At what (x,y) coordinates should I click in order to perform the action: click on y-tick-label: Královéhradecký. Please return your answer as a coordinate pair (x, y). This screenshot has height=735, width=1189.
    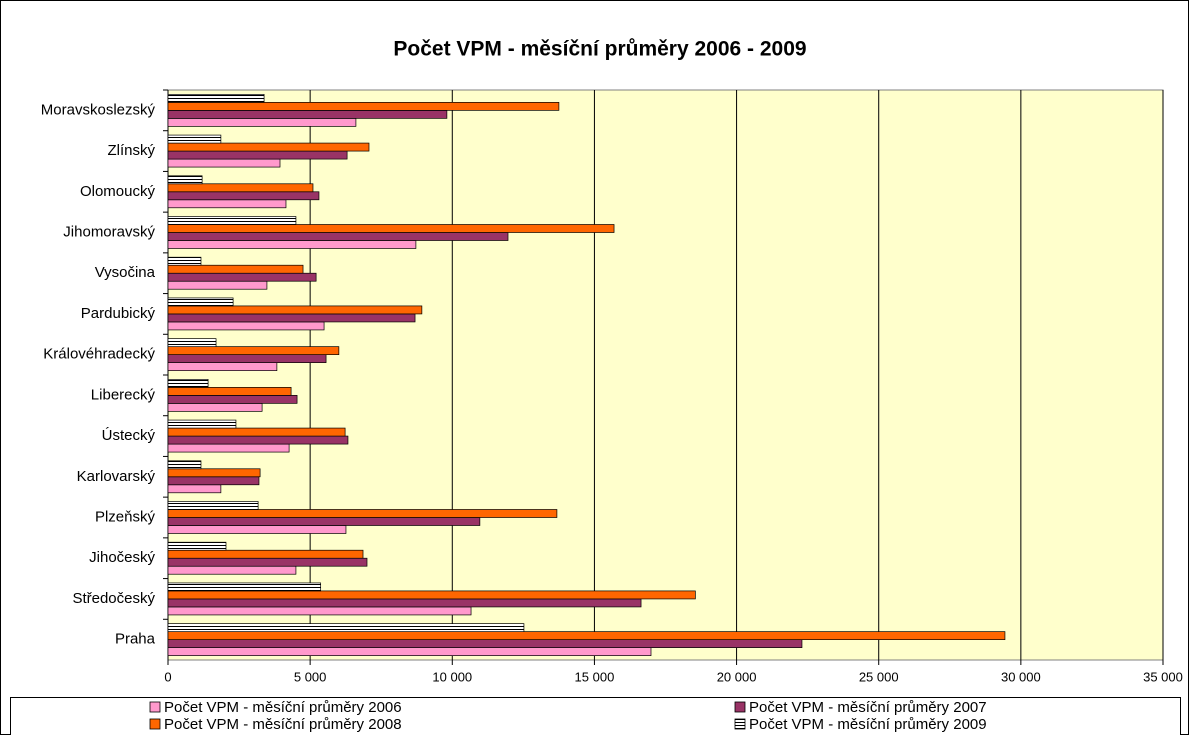
    Looking at the image, I should click on (99, 354).